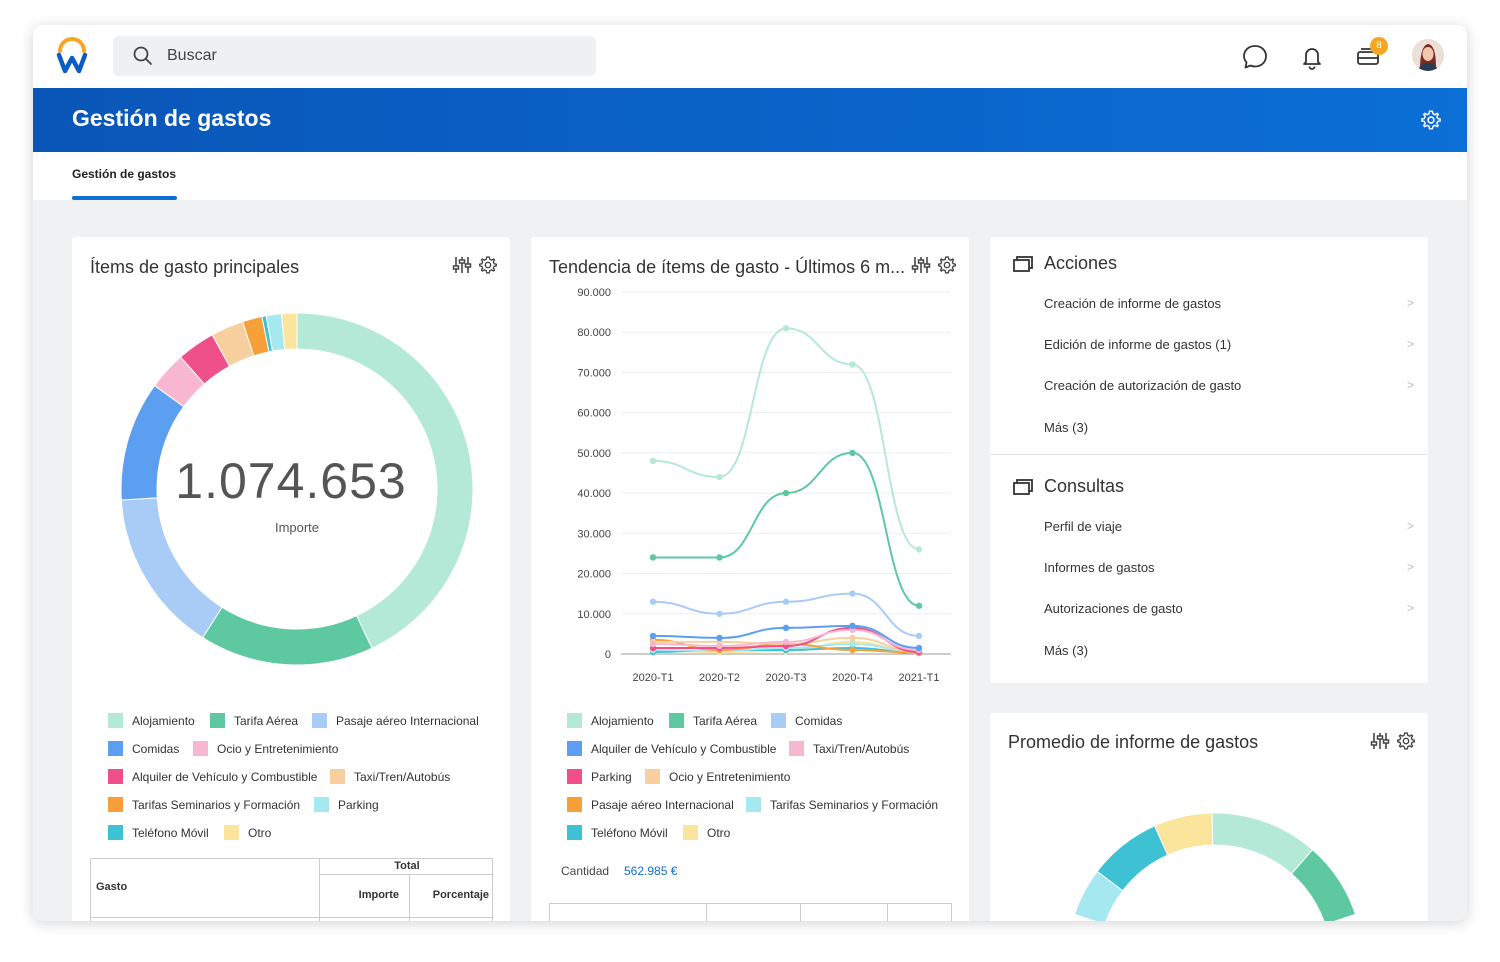 This screenshot has height=962, width=1500. Describe the element at coordinates (354, 56) in the screenshot. I see `search-input: Buscar` at that location.